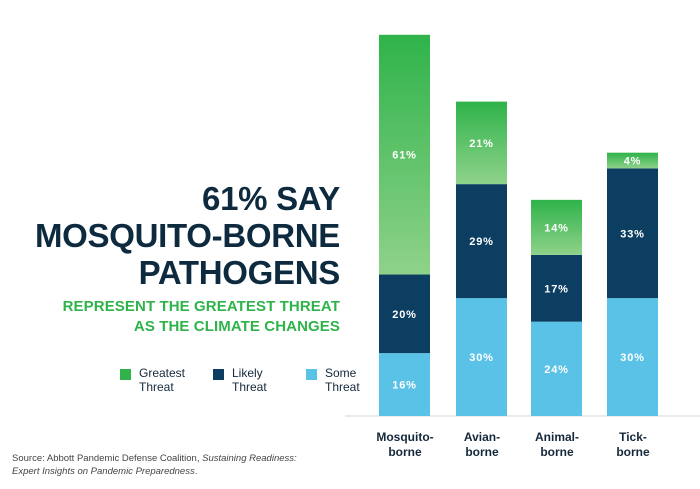 The height and width of the screenshot is (489, 700). I want to click on headline-line-1: 61% SAY, so click(271, 198).